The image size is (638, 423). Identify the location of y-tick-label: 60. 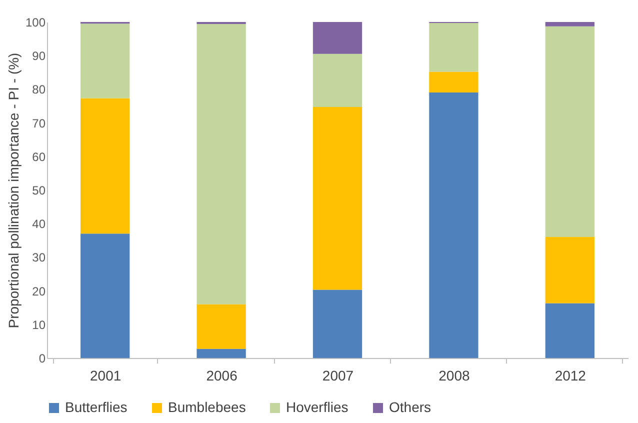
(39, 157).